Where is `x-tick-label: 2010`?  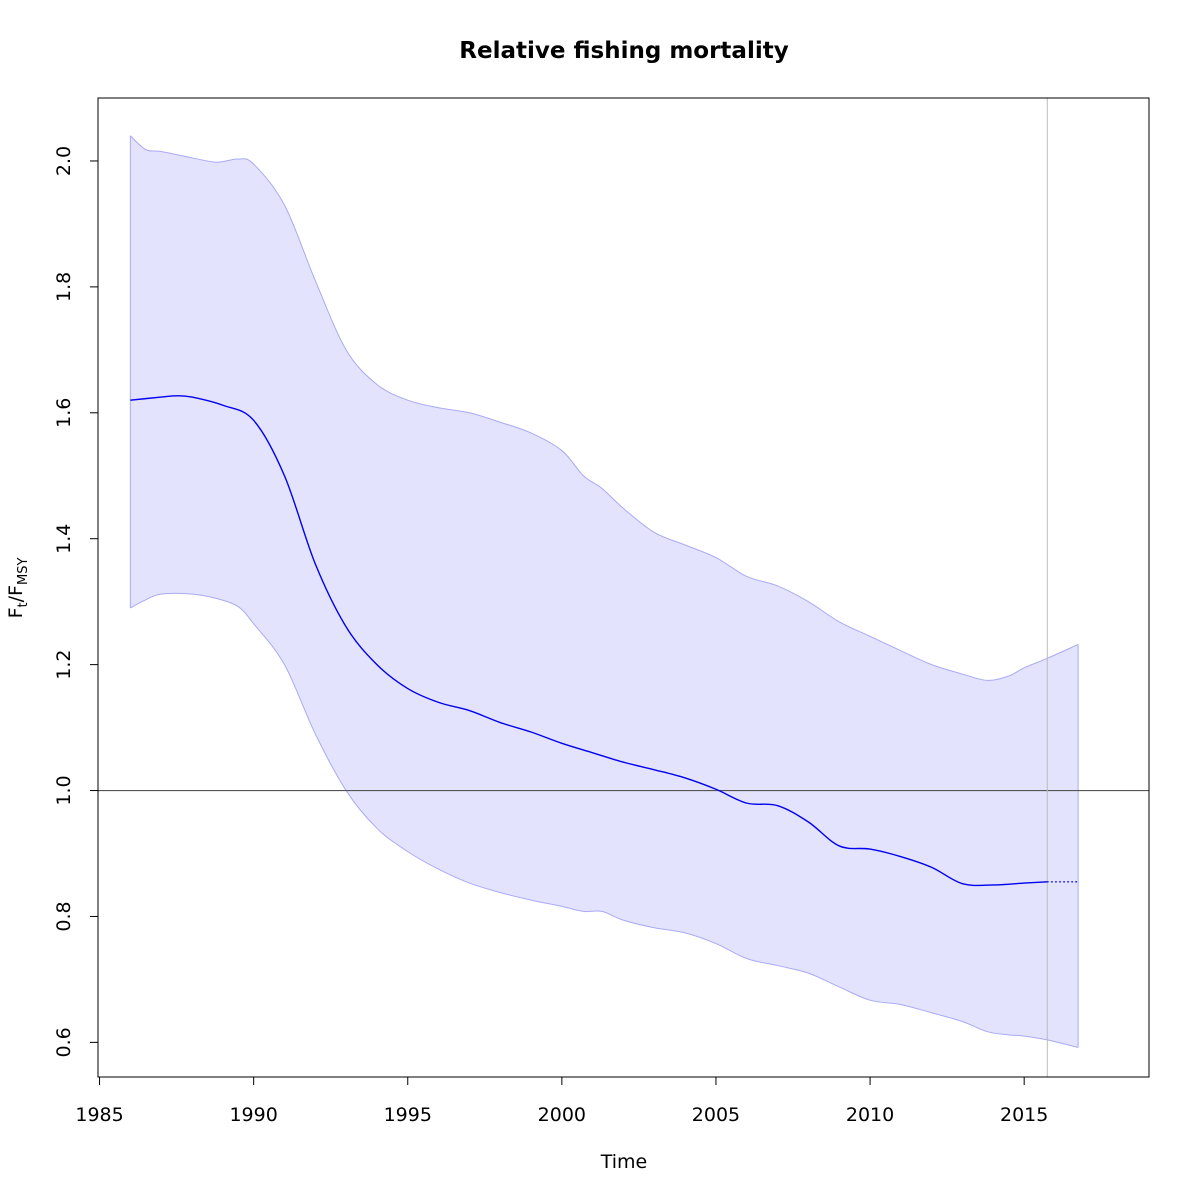 x-tick-label: 2010 is located at coordinates (870, 1115).